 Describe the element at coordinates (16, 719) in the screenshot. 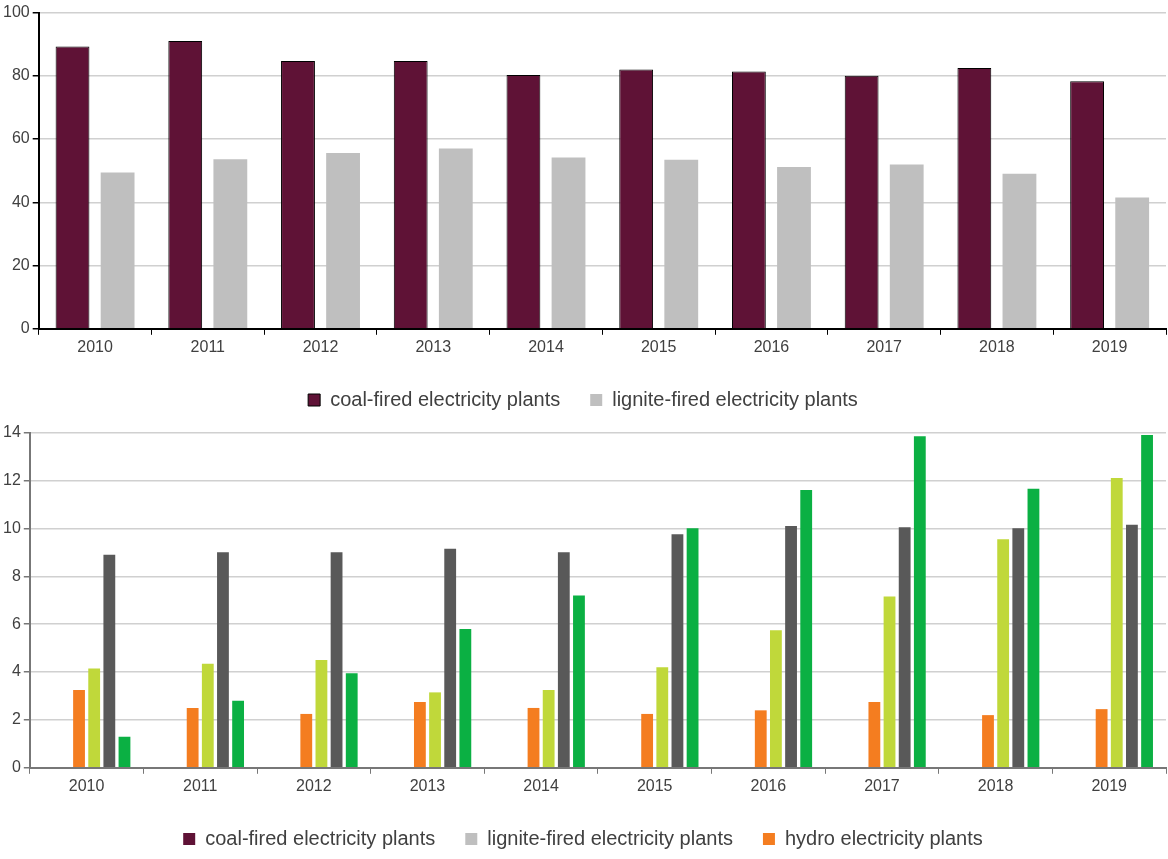

I see `y-tick-label: 2` at that location.